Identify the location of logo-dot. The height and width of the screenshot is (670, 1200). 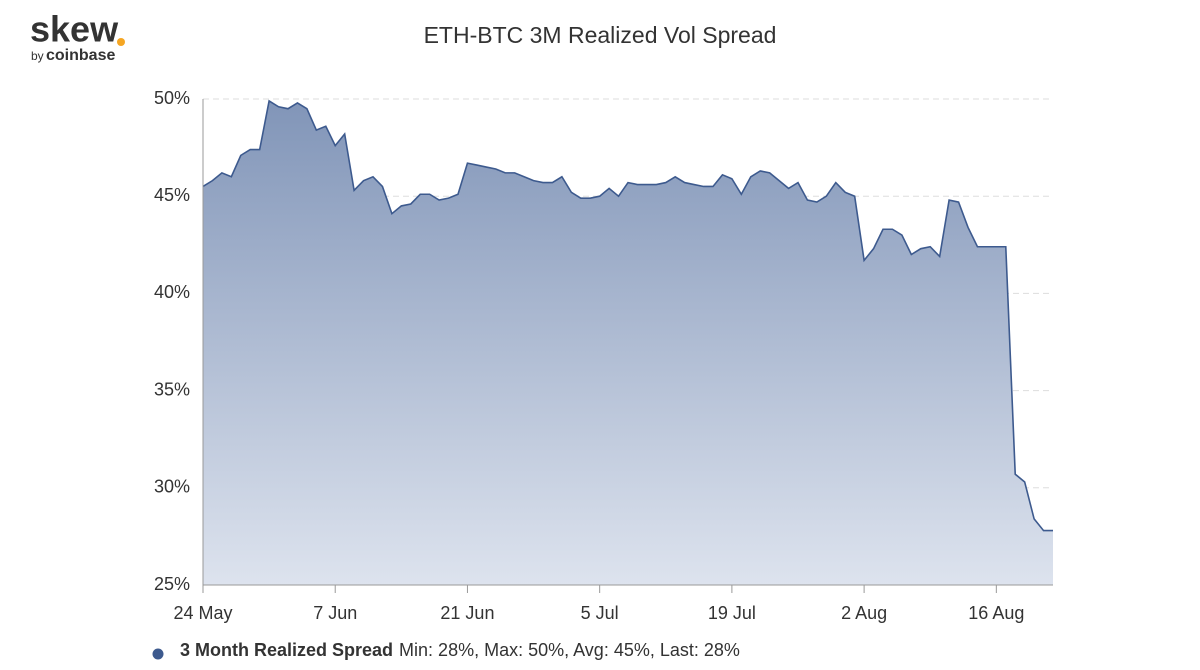
(121, 42).